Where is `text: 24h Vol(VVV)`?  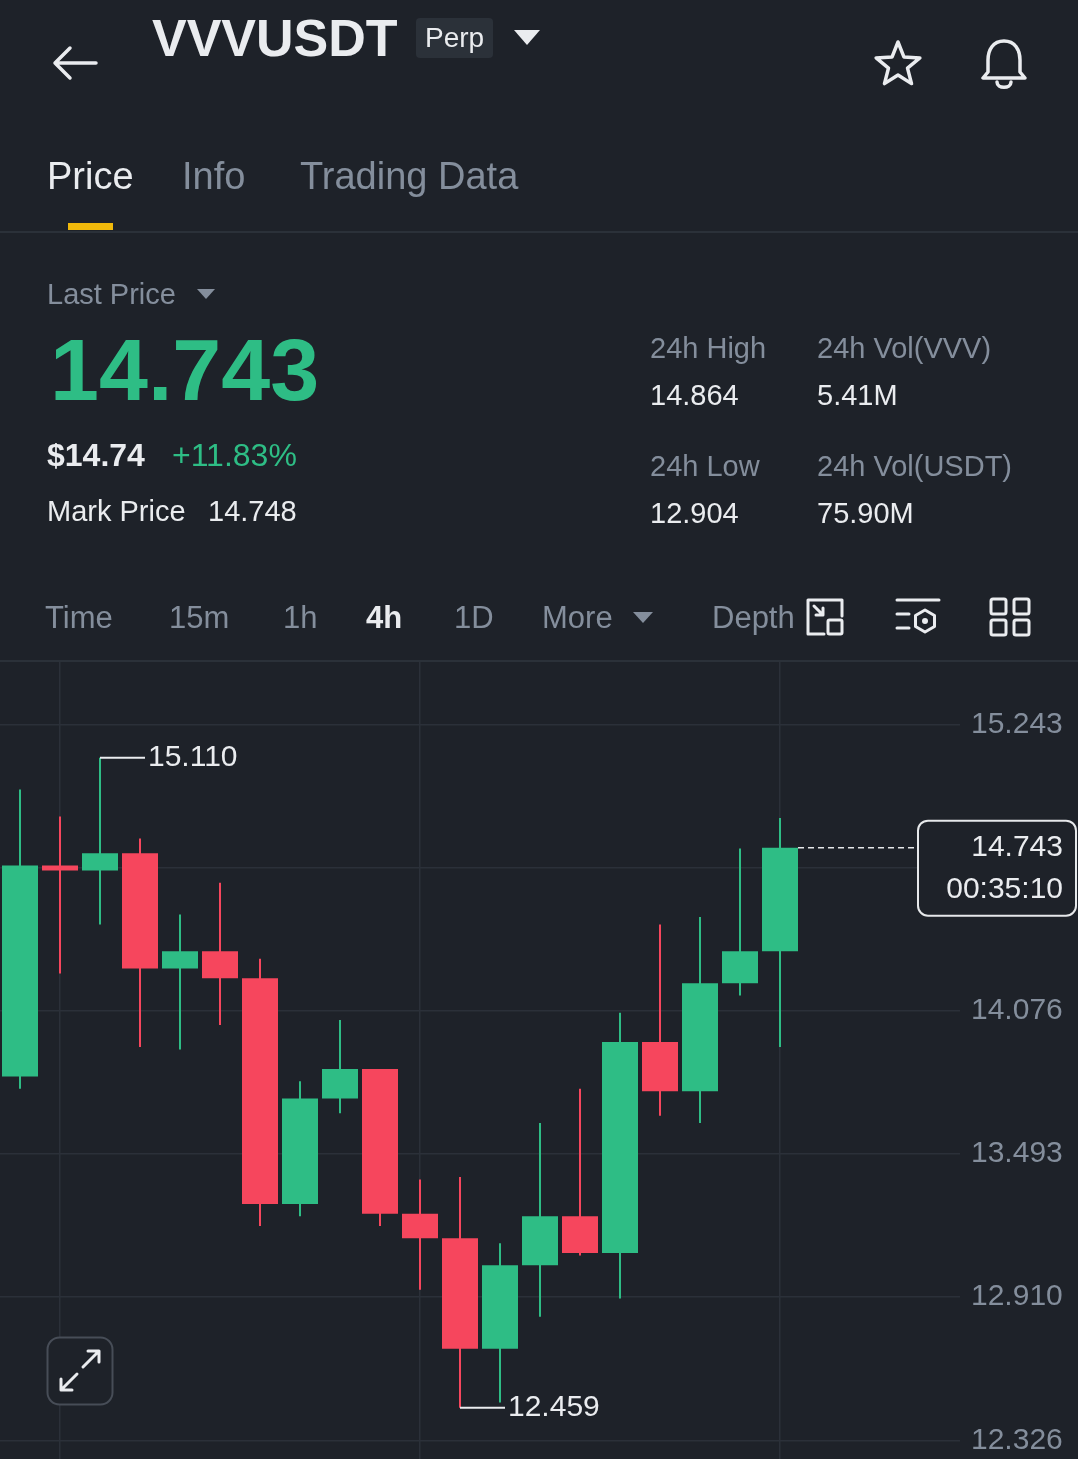
text: 24h Vol(VVV) is located at coordinates (904, 347).